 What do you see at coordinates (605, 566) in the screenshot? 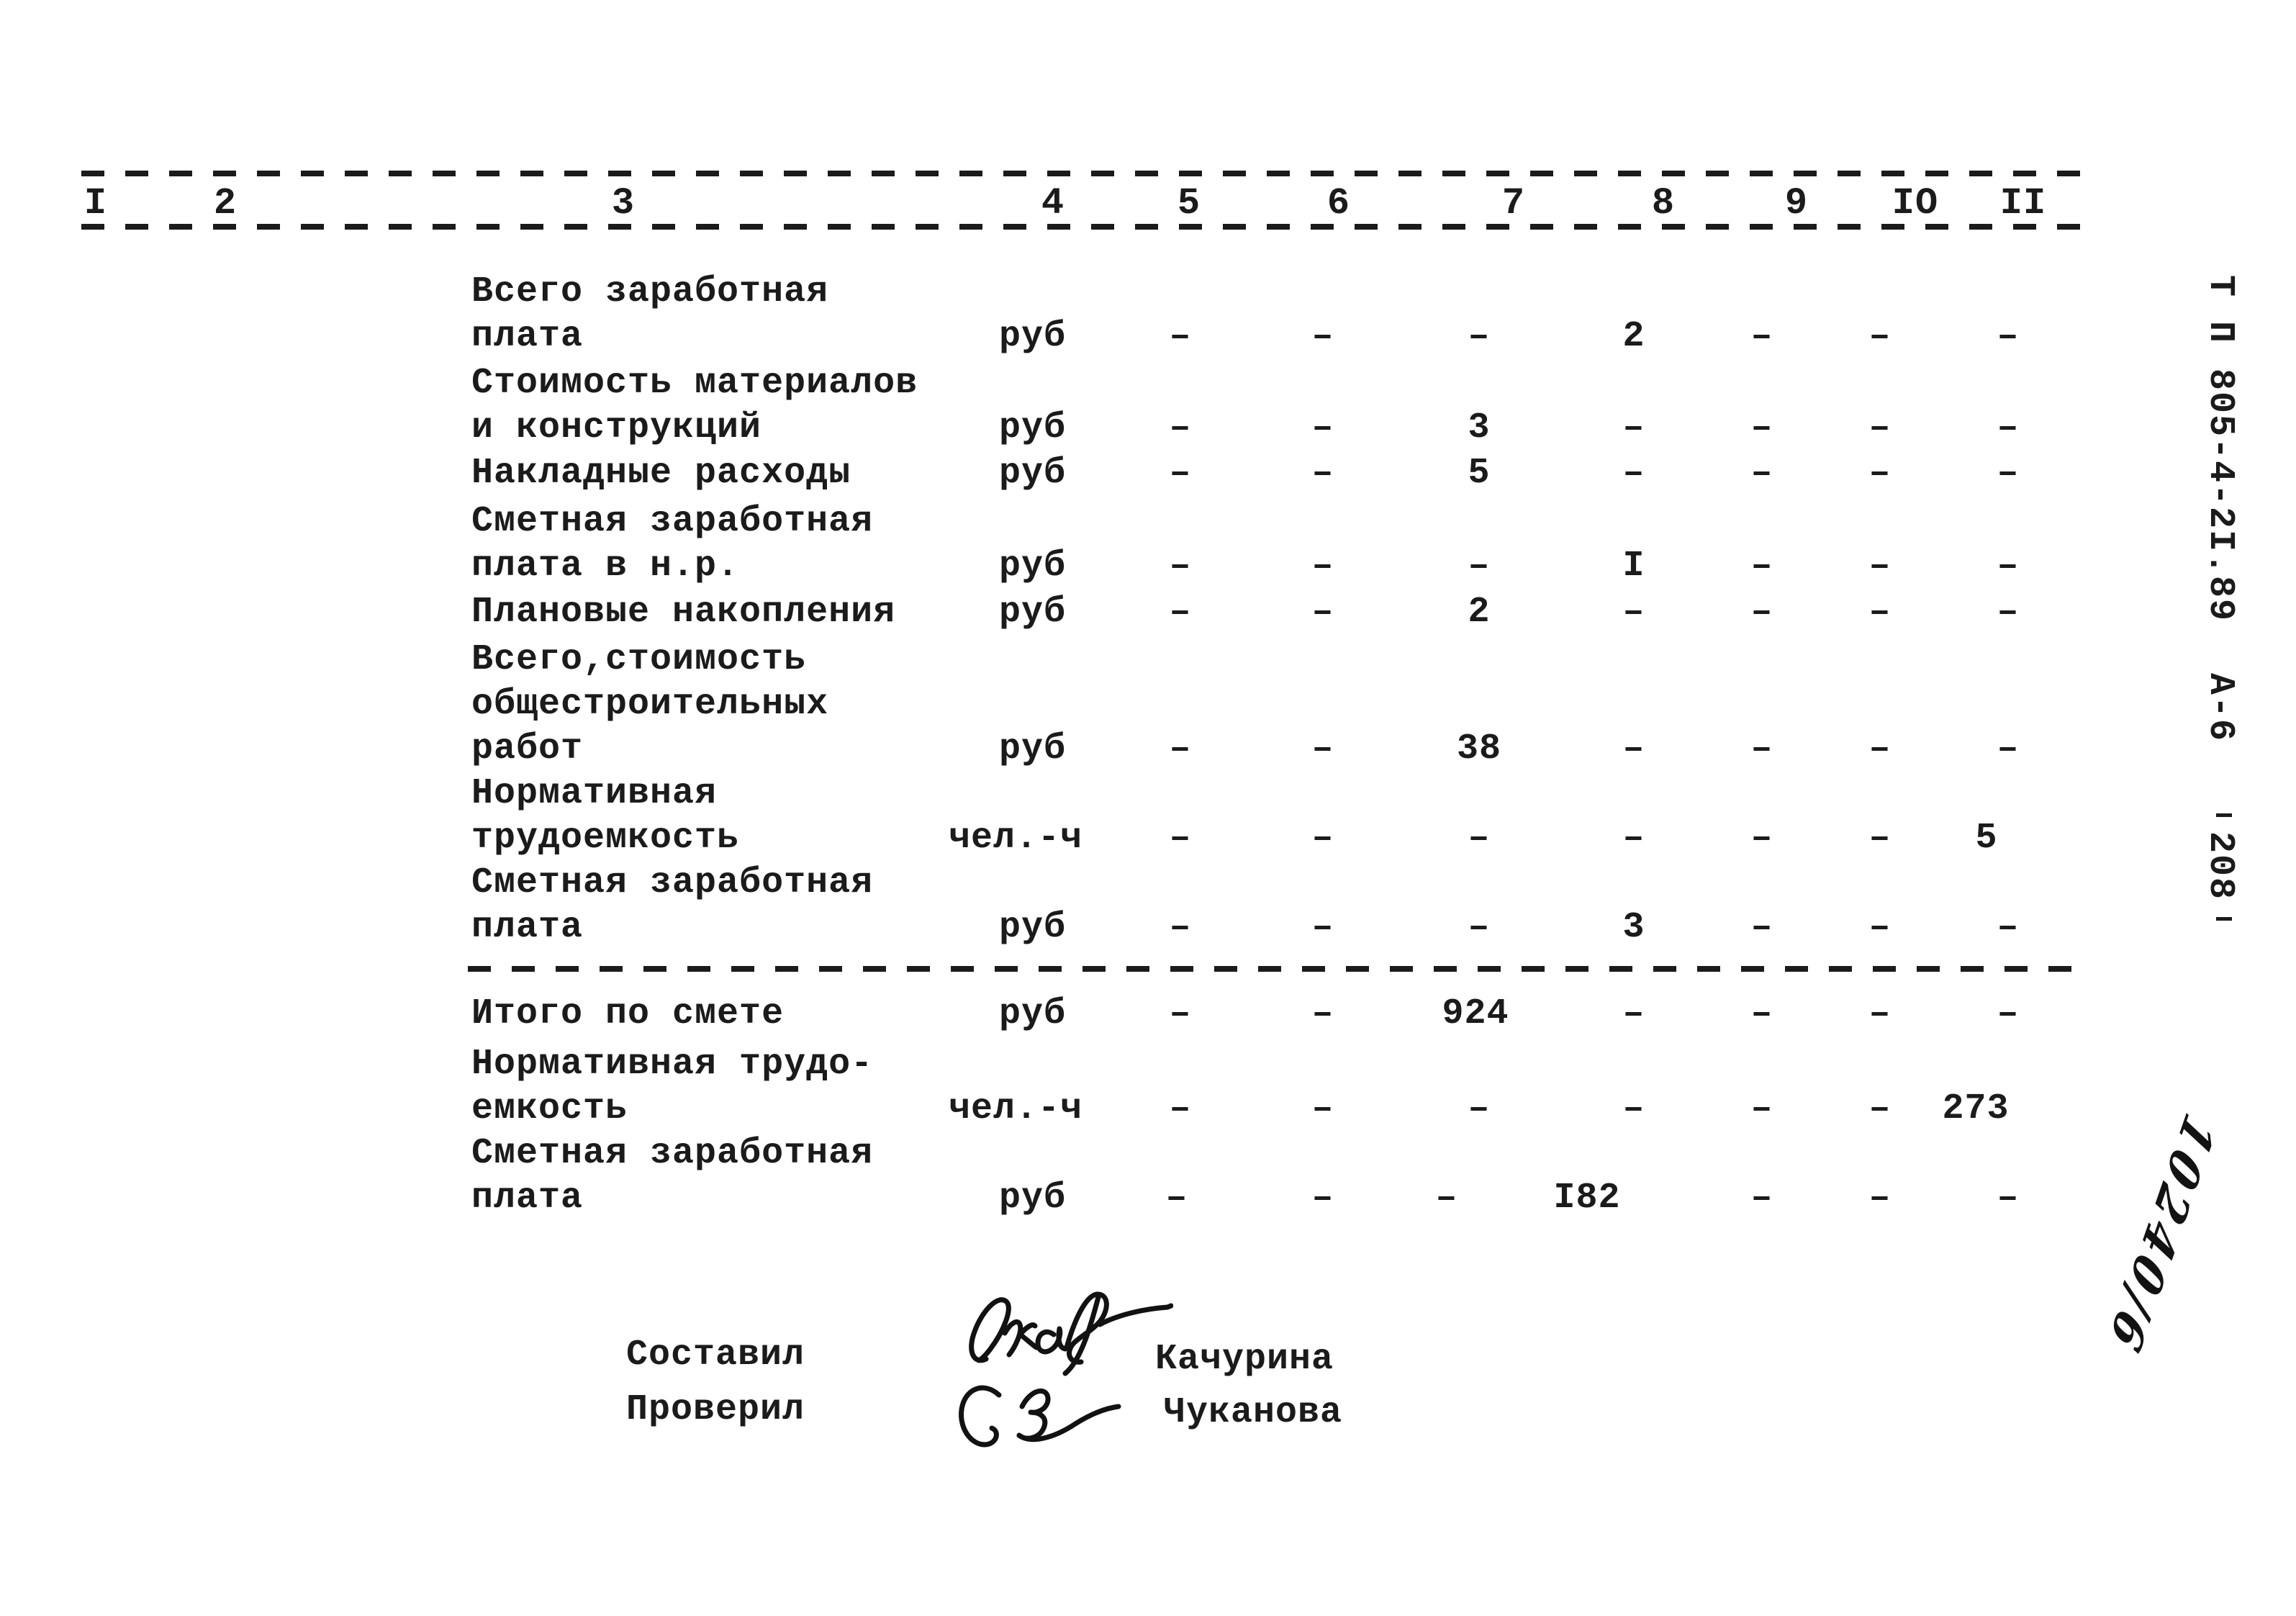
I see `row-label: плата в н.р.` at bounding box center [605, 566].